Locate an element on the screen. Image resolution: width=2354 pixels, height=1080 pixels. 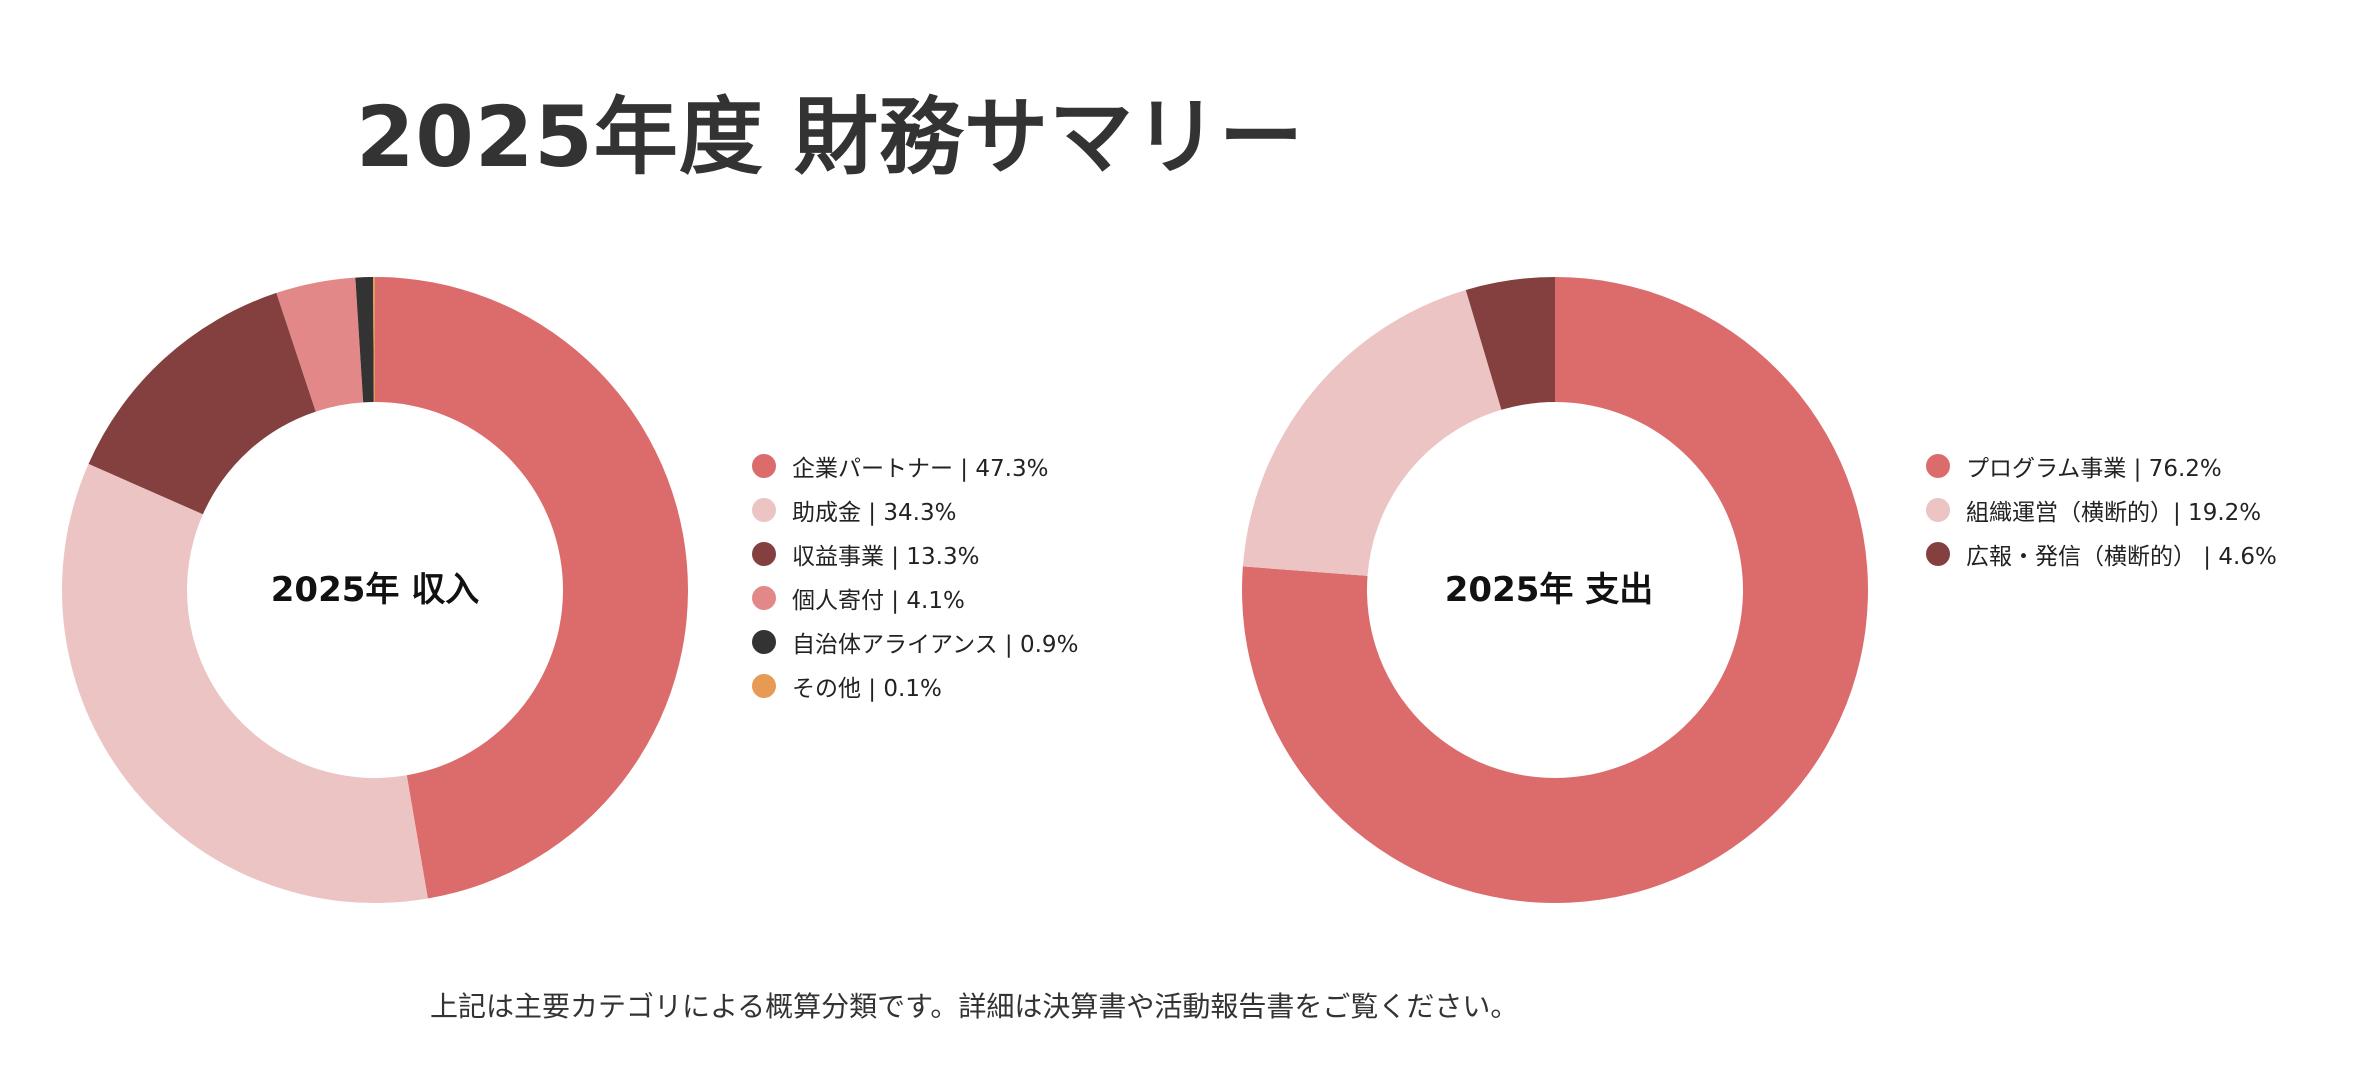
legend-label: その他 | 0.1% is located at coordinates (867, 689).